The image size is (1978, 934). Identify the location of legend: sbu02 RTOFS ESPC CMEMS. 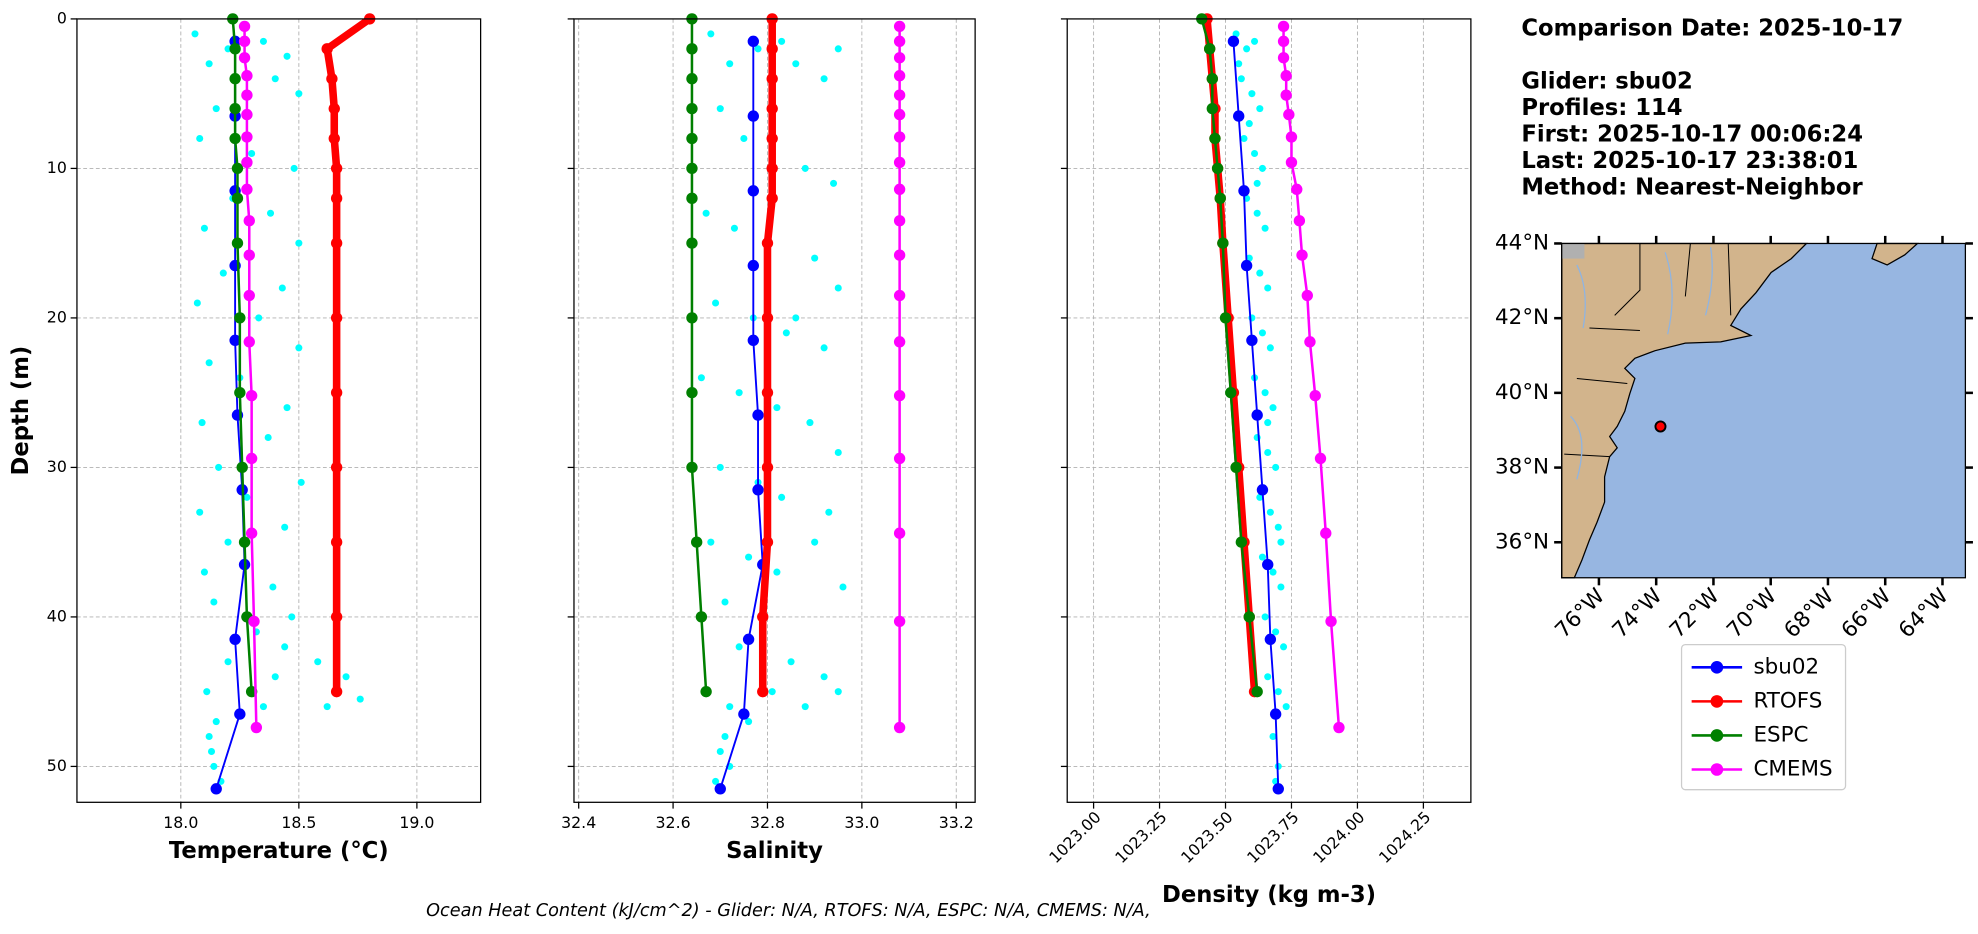
(1763, 717).